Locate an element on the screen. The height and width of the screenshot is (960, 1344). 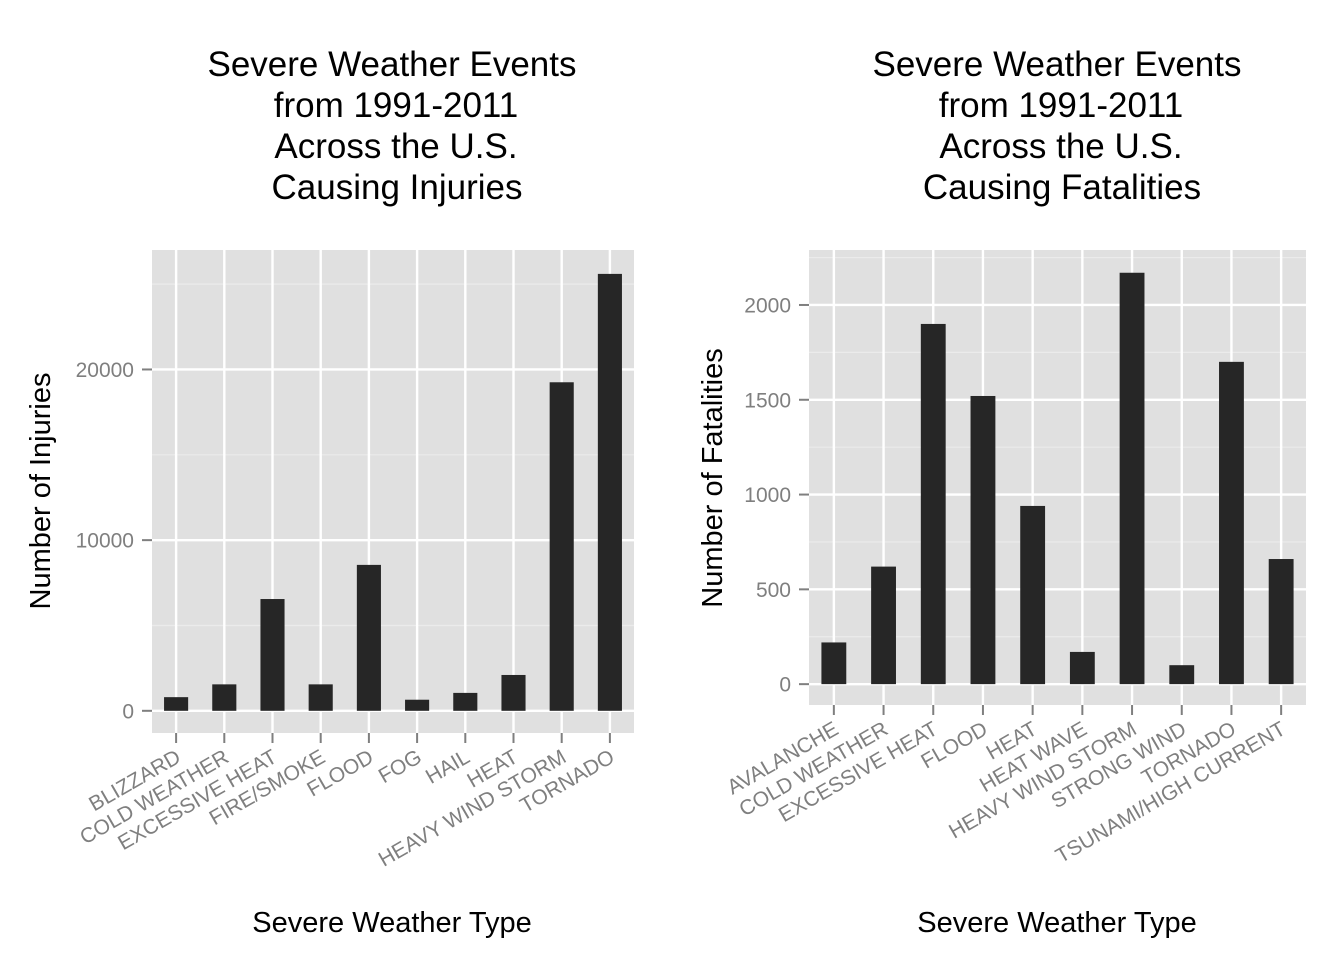
injuries-y-tick-label: 10000 is located at coordinates (105, 541).